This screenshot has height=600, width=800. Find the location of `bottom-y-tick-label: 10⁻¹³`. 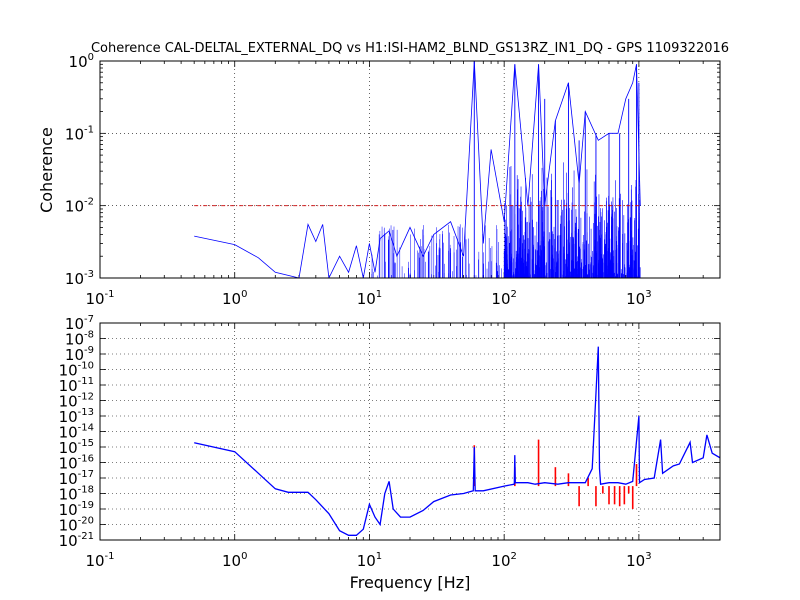

bottom-y-tick-label: 10⁻¹³ is located at coordinates (76, 416).